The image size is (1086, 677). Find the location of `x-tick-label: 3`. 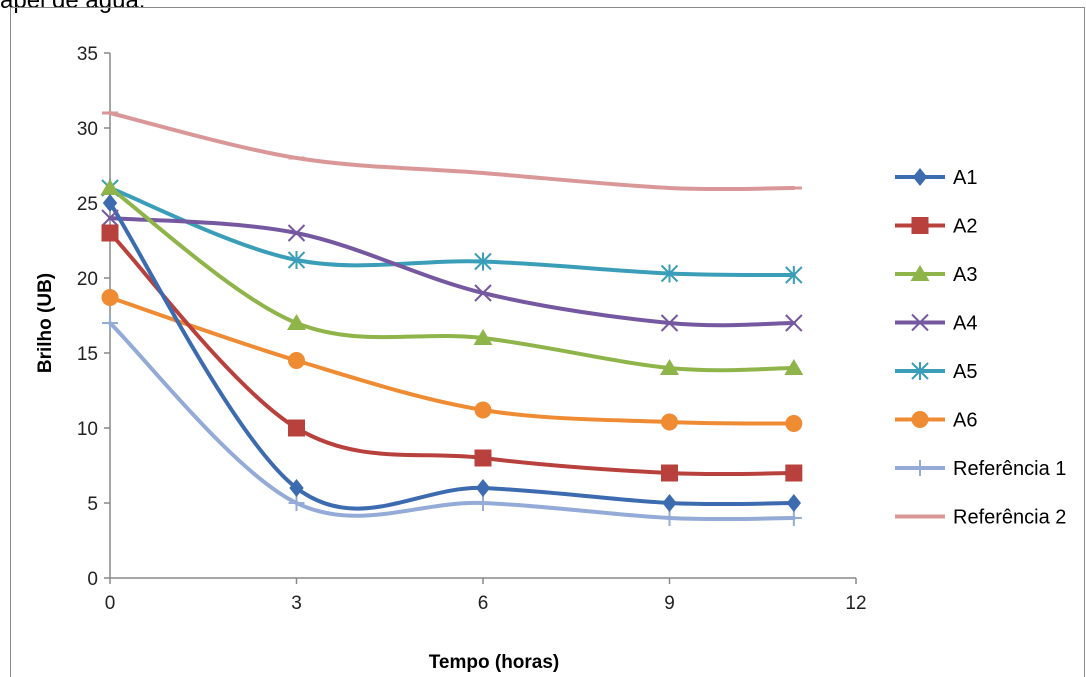

x-tick-label: 3 is located at coordinates (296, 603).